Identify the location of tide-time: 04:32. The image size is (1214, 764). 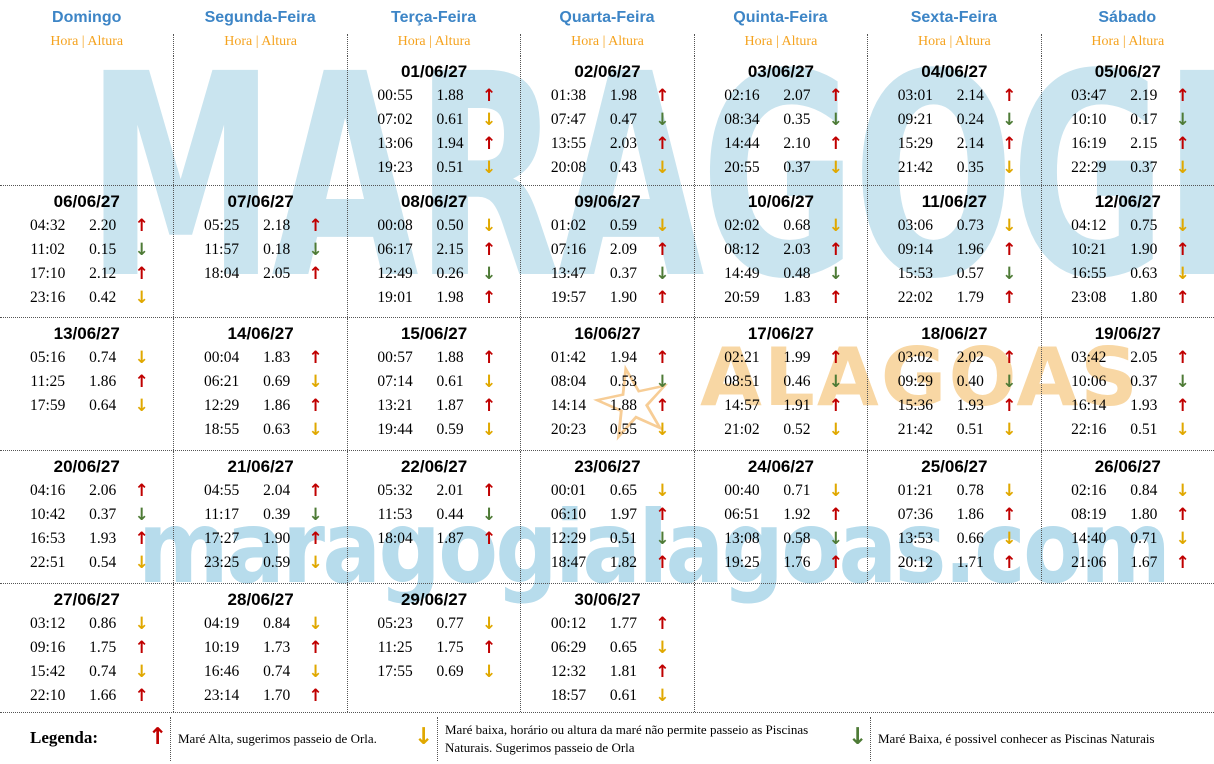
(48, 225).